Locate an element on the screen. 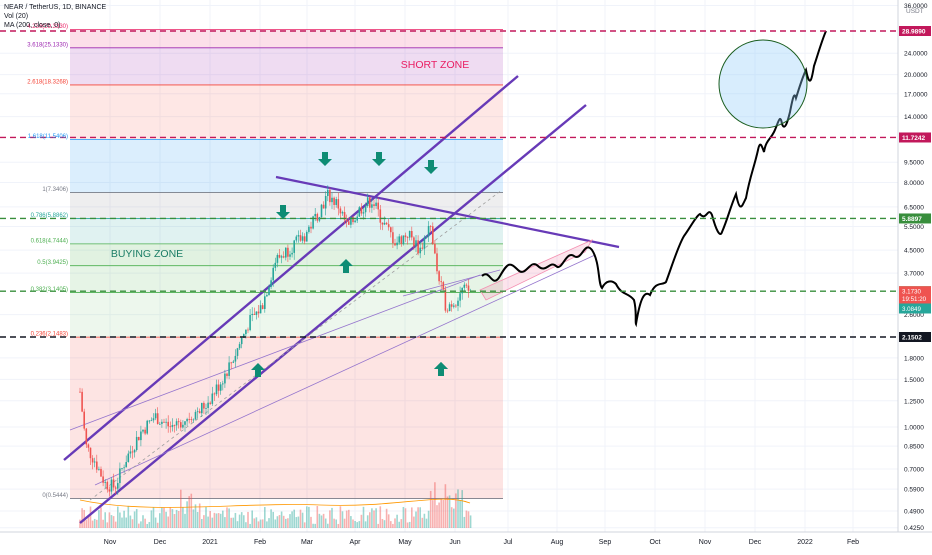  level-tag-label: 2.1502 is located at coordinates (912, 338).